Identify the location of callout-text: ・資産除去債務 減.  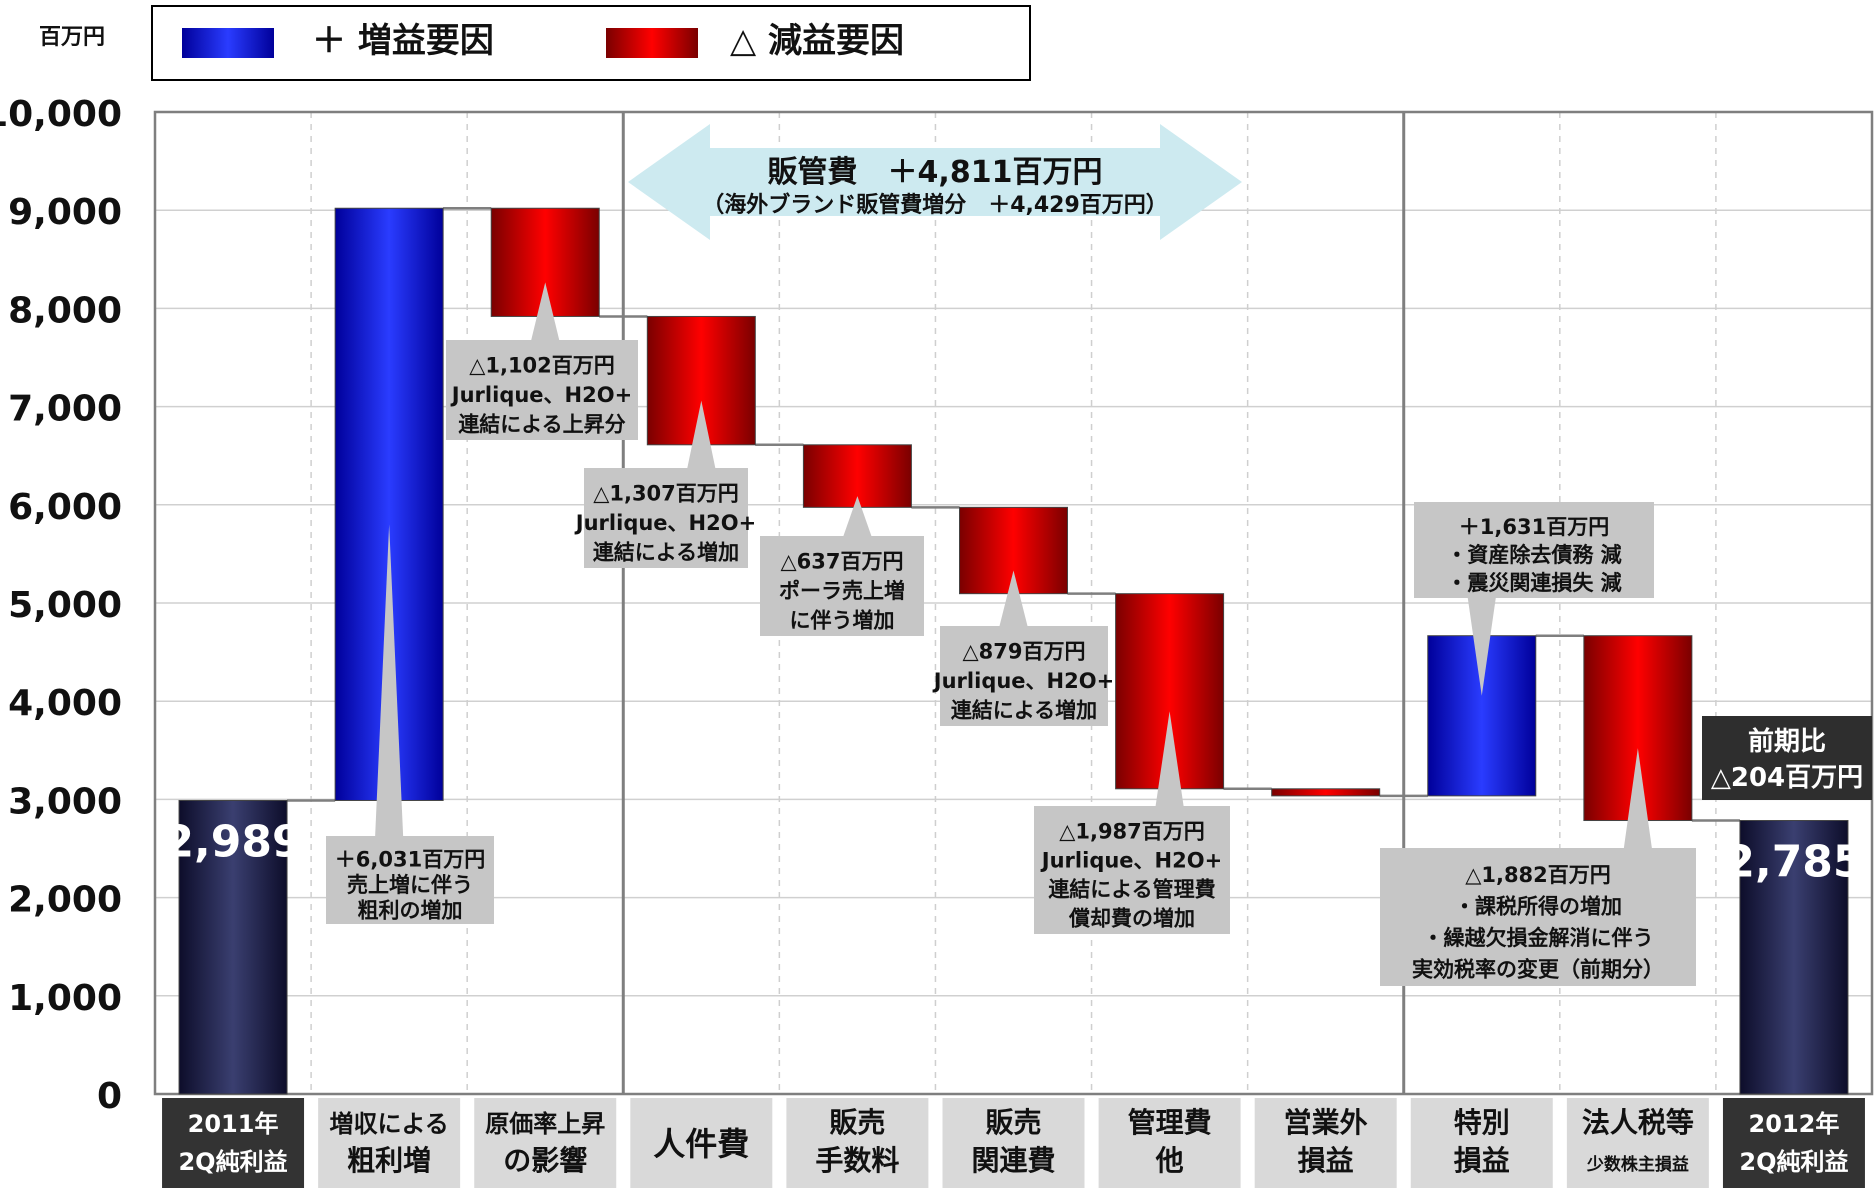
(1533, 555).